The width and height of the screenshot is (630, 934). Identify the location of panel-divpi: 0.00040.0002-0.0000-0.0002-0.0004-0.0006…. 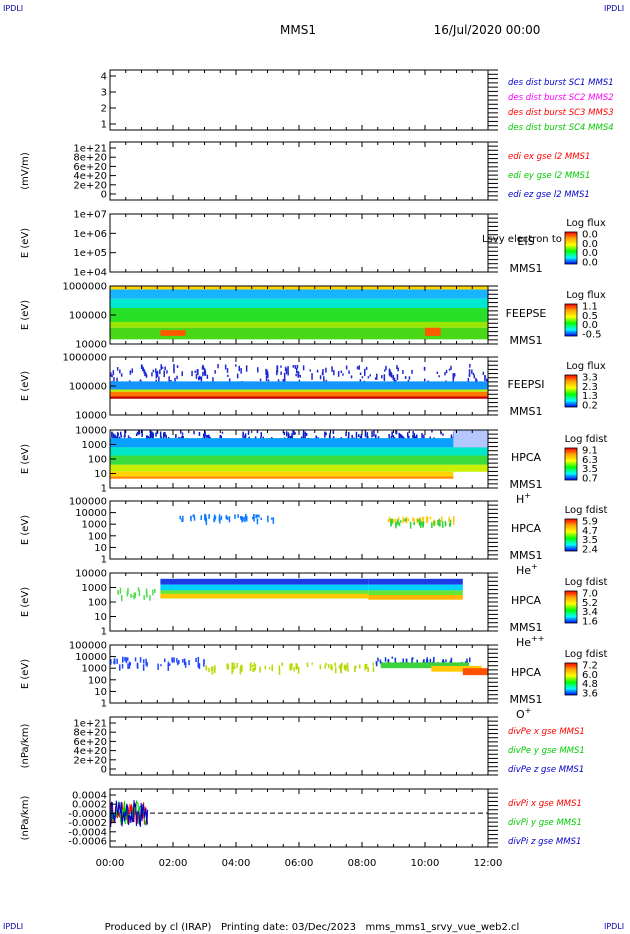
(301, 818).